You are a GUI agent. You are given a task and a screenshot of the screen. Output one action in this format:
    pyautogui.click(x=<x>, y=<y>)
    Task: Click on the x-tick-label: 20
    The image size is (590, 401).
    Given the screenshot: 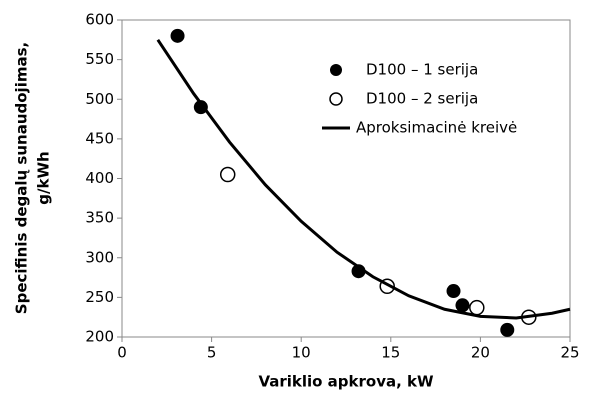 What is the action you would take?
    pyautogui.click(x=480, y=353)
    